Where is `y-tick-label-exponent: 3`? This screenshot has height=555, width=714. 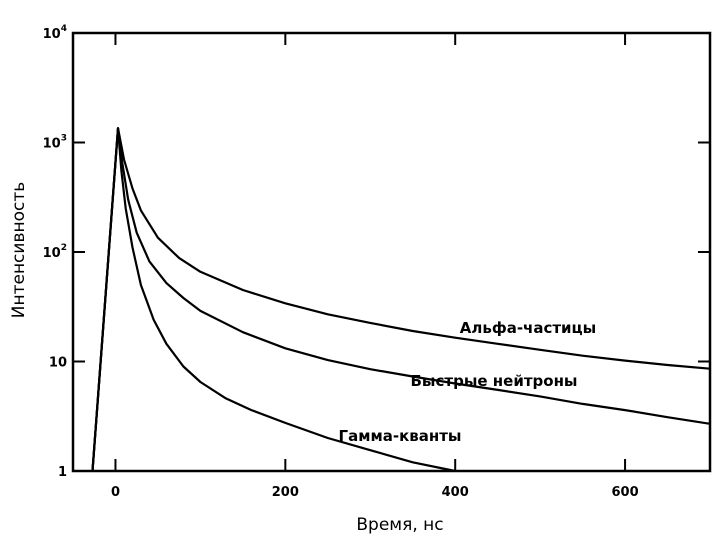 y-tick-label-exponent: 3 is located at coordinates (64, 139).